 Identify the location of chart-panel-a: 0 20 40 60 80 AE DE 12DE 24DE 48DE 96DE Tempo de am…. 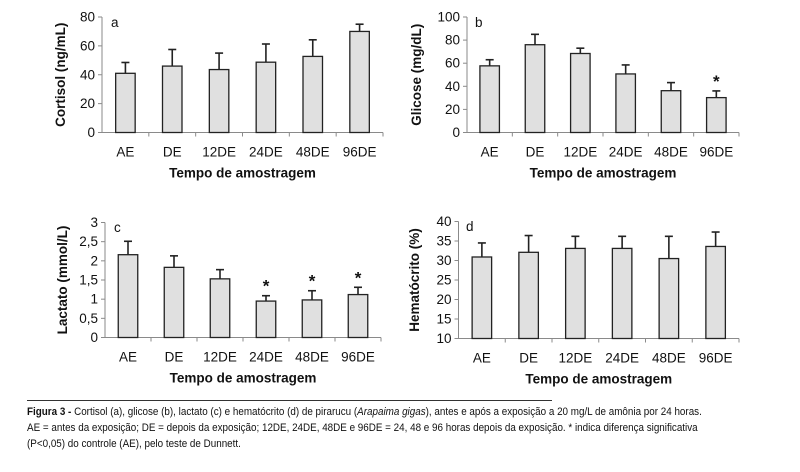
(218, 95).